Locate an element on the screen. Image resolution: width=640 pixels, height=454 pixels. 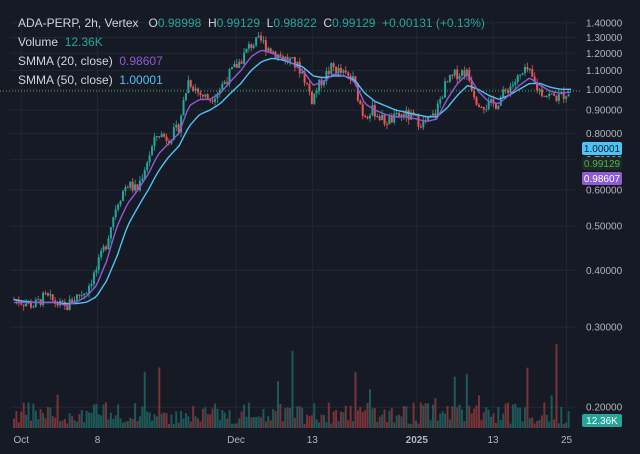
y-tick-label: 1.10000 is located at coordinates (604, 71).